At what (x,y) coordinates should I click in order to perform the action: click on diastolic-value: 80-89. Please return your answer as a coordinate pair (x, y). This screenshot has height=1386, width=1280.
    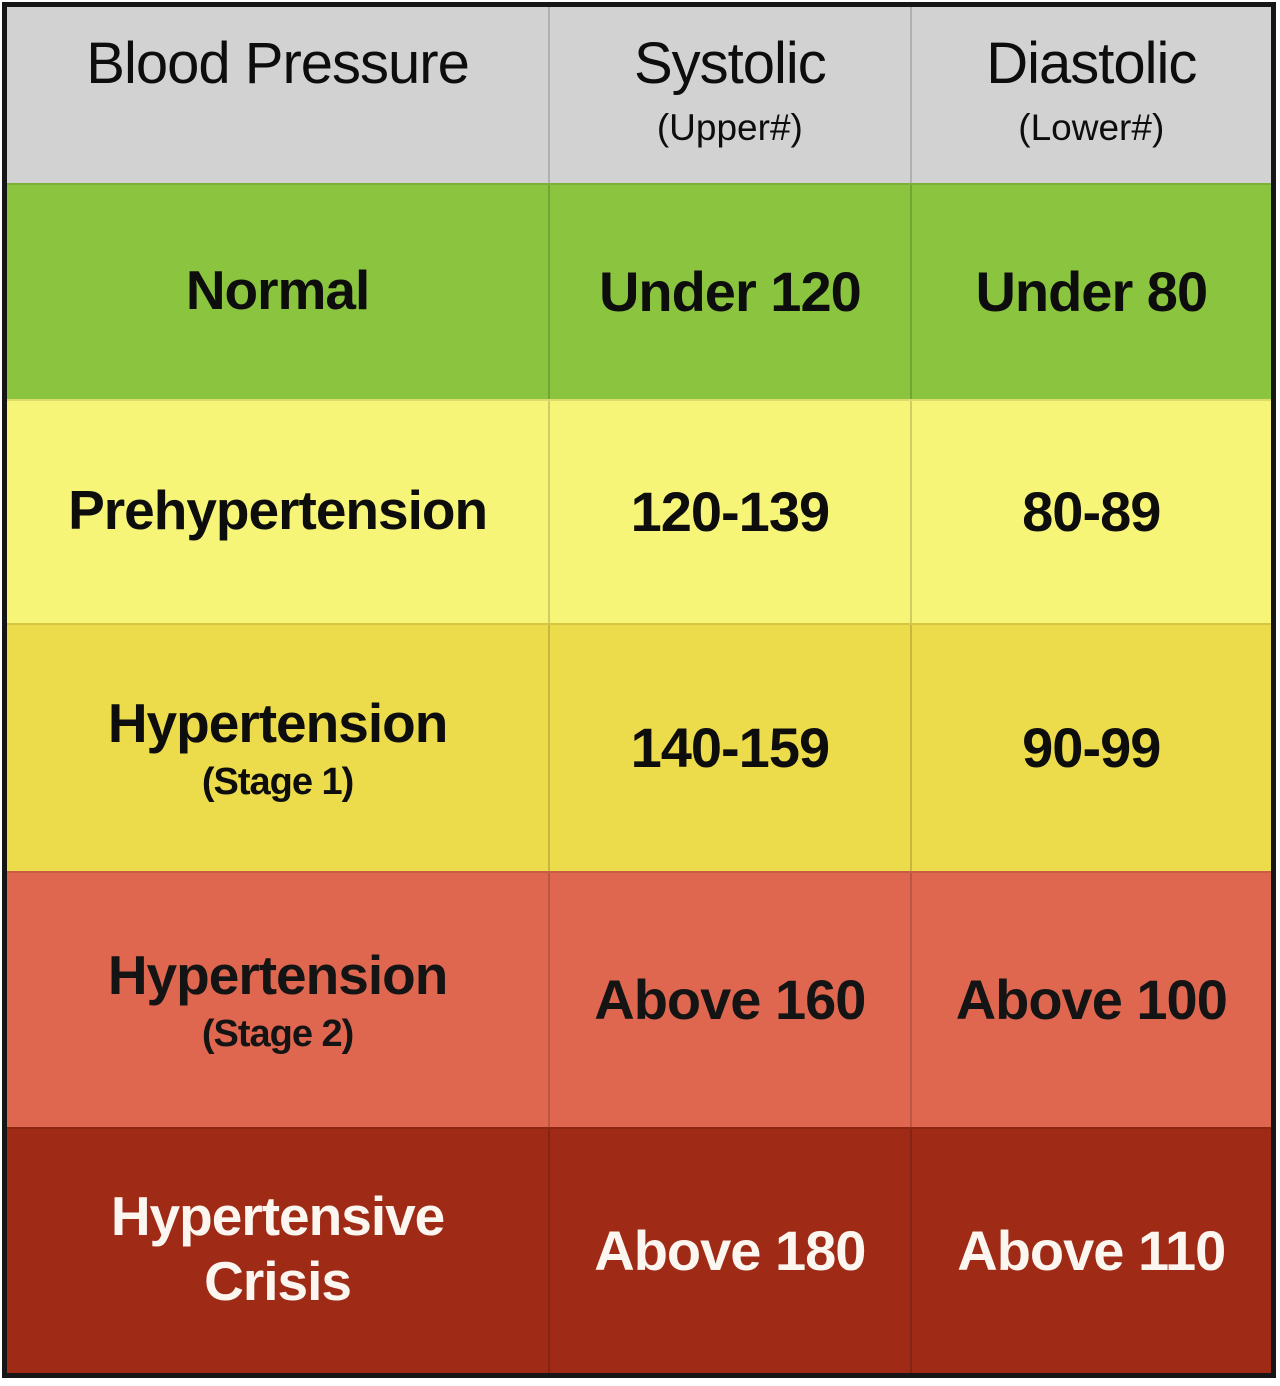
    Looking at the image, I should click on (1091, 512).